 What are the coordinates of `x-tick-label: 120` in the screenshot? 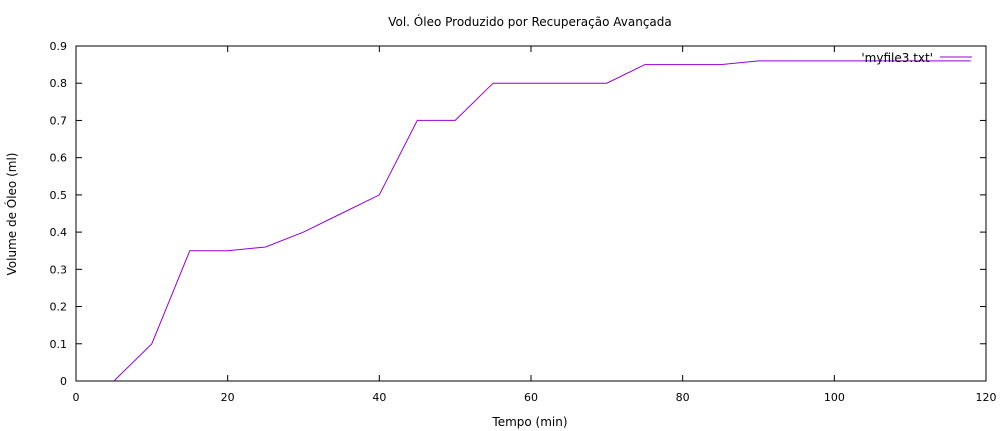 It's located at (986, 397).